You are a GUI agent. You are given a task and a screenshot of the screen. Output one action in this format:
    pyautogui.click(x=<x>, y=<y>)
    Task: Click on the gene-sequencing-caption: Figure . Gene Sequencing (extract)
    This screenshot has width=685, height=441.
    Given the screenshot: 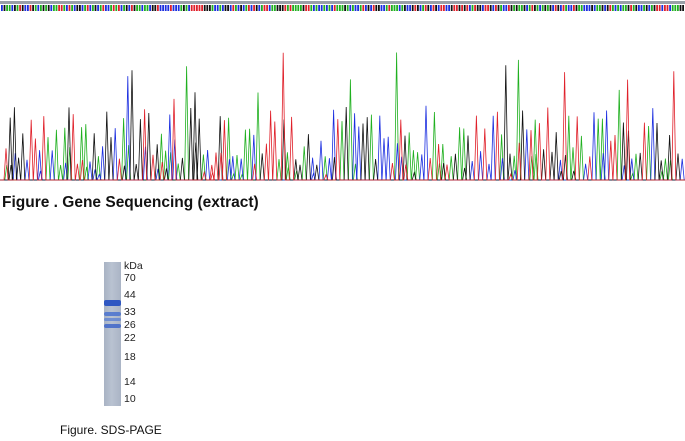 What is the action you would take?
    pyautogui.click(x=130, y=202)
    